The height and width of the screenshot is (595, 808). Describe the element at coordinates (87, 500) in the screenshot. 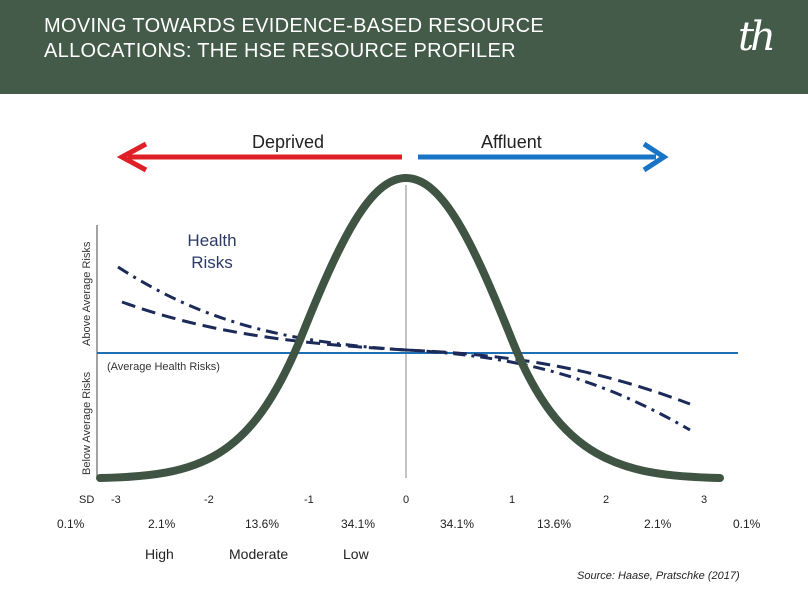

I see `sd-label: SD` at that location.